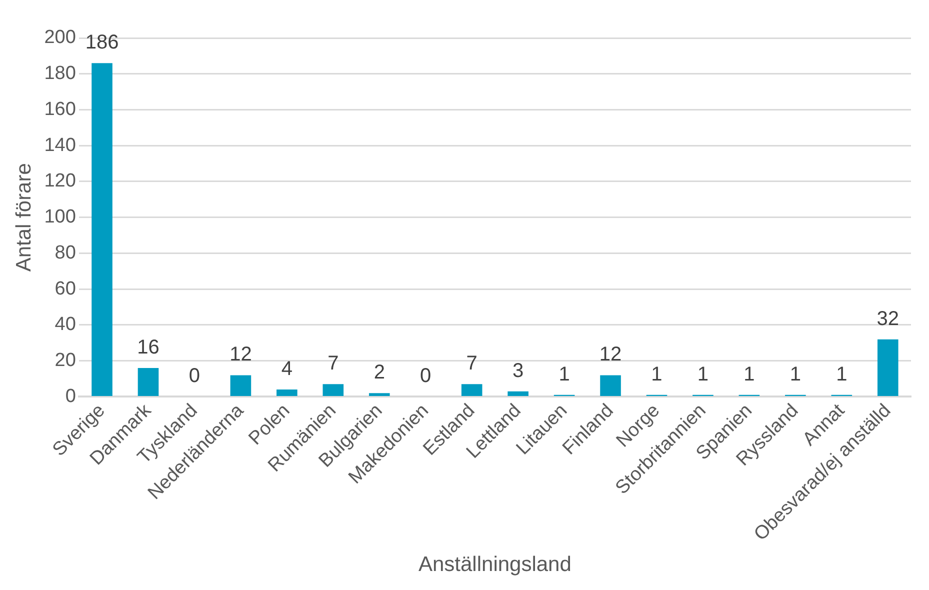  What do you see at coordinates (379, 373) in the screenshot?
I see `data-label: 2` at bounding box center [379, 373].